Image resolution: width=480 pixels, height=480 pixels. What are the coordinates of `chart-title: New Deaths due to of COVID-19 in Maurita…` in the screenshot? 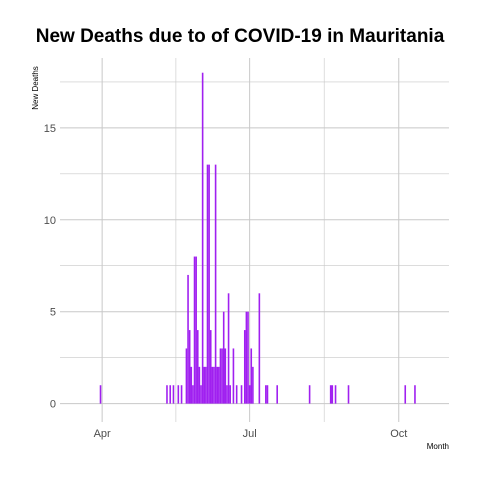 It's located at (240, 36).